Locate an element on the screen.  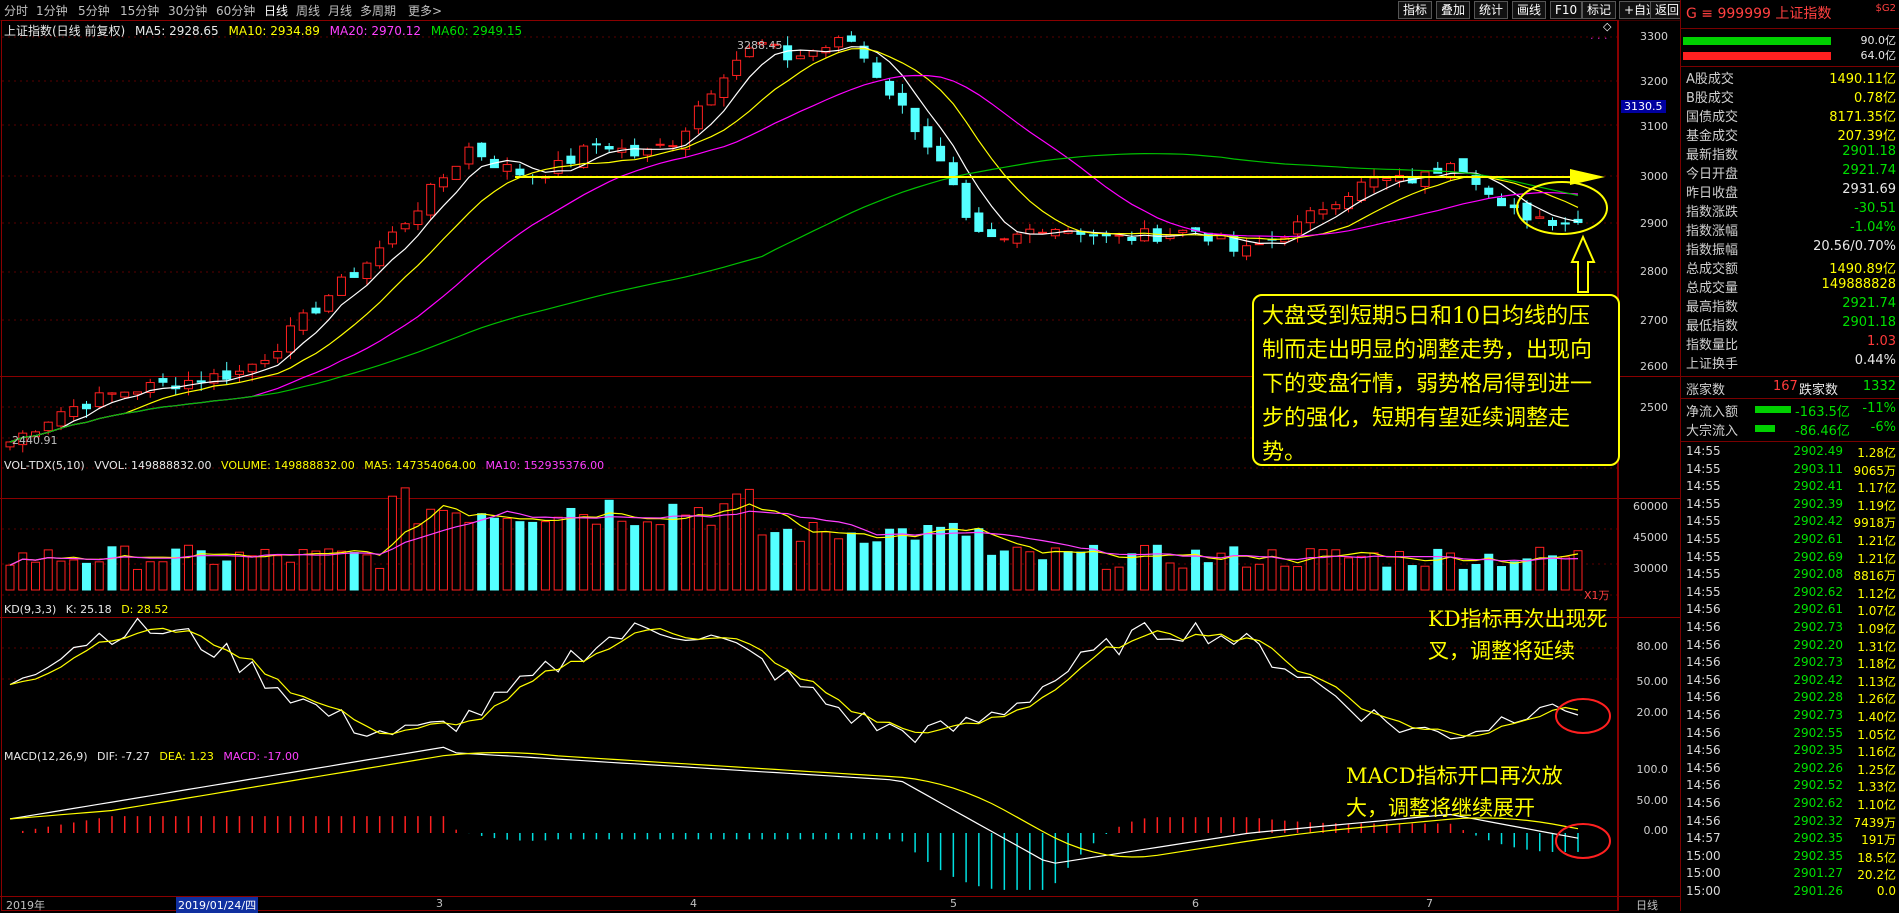
rise-count: 167 is located at coordinates (1785, 386).